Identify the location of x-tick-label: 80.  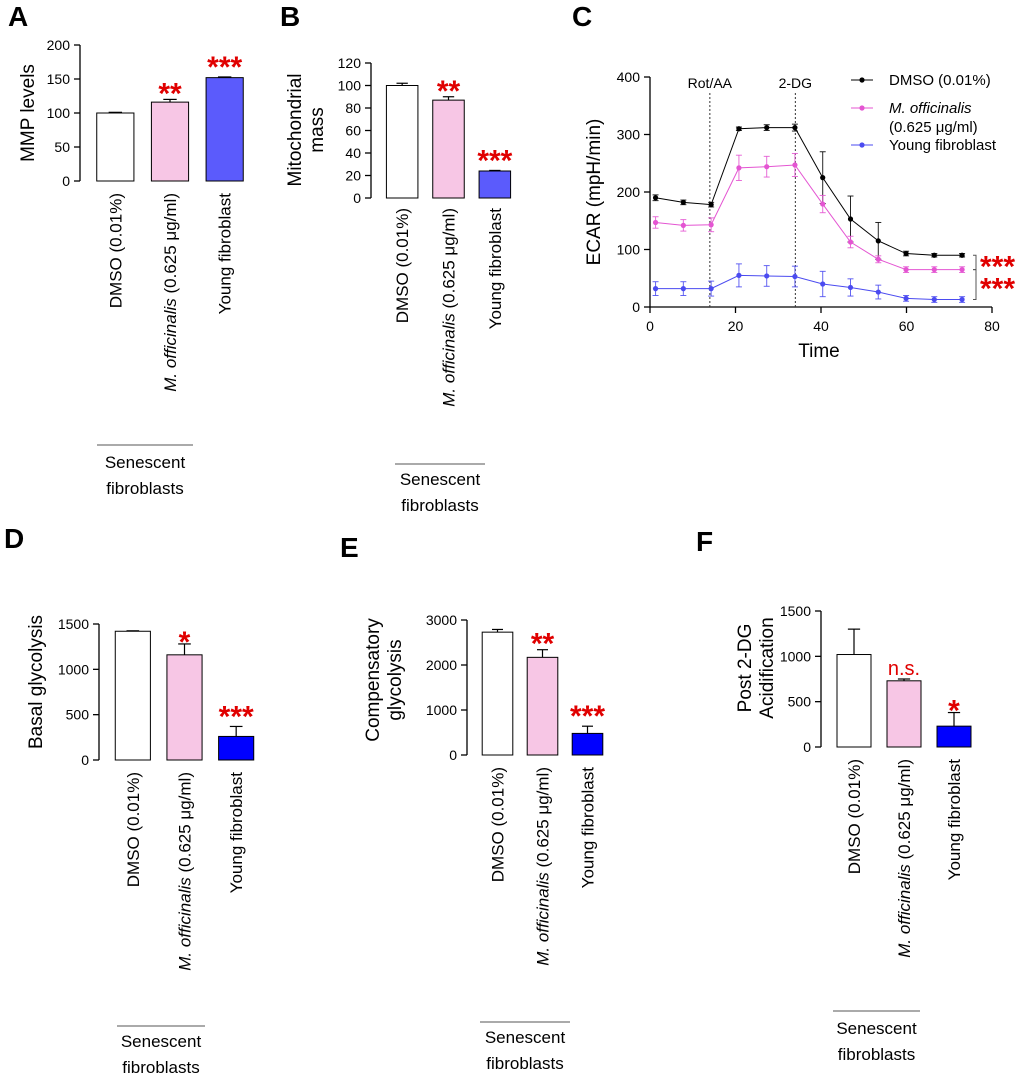
(992, 326).